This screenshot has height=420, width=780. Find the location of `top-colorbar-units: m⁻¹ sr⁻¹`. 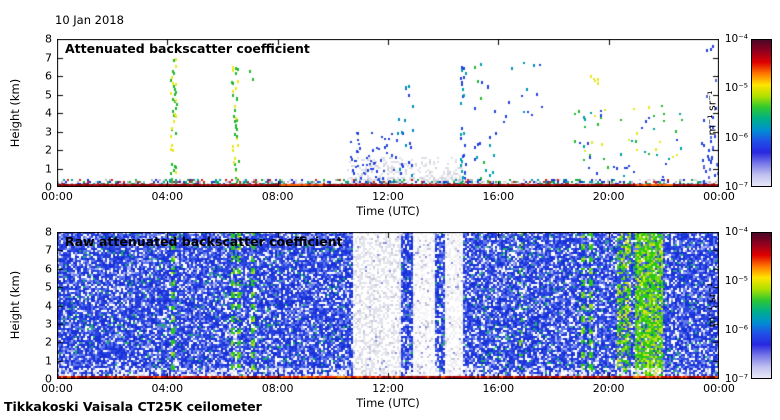

top-colorbar-units: m⁻¹ sr⁻¹ is located at coordinates (712, 113).